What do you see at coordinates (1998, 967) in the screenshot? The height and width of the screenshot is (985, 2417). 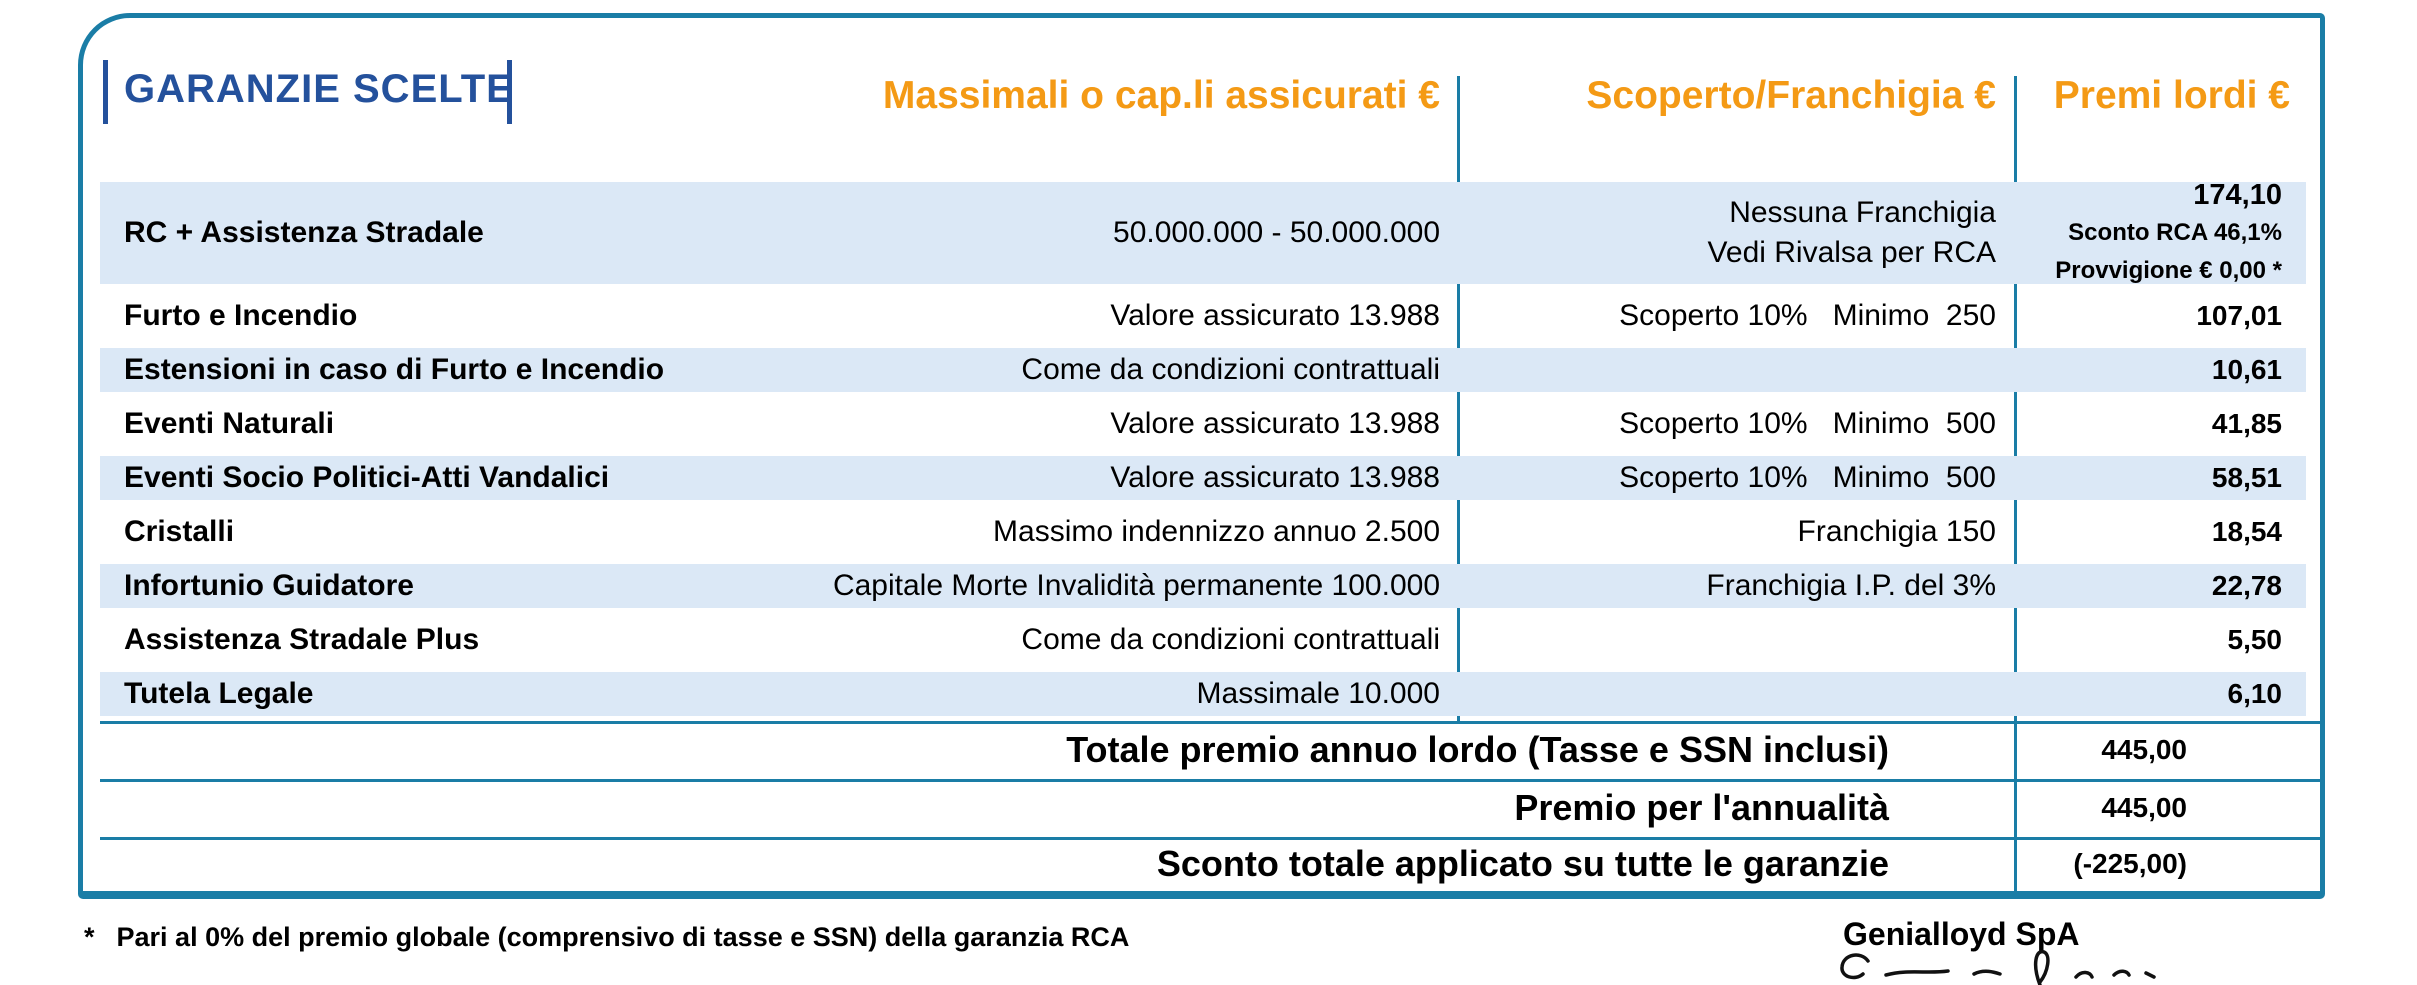 I see `handwritten-signature` at bounding box center [1998, 967].